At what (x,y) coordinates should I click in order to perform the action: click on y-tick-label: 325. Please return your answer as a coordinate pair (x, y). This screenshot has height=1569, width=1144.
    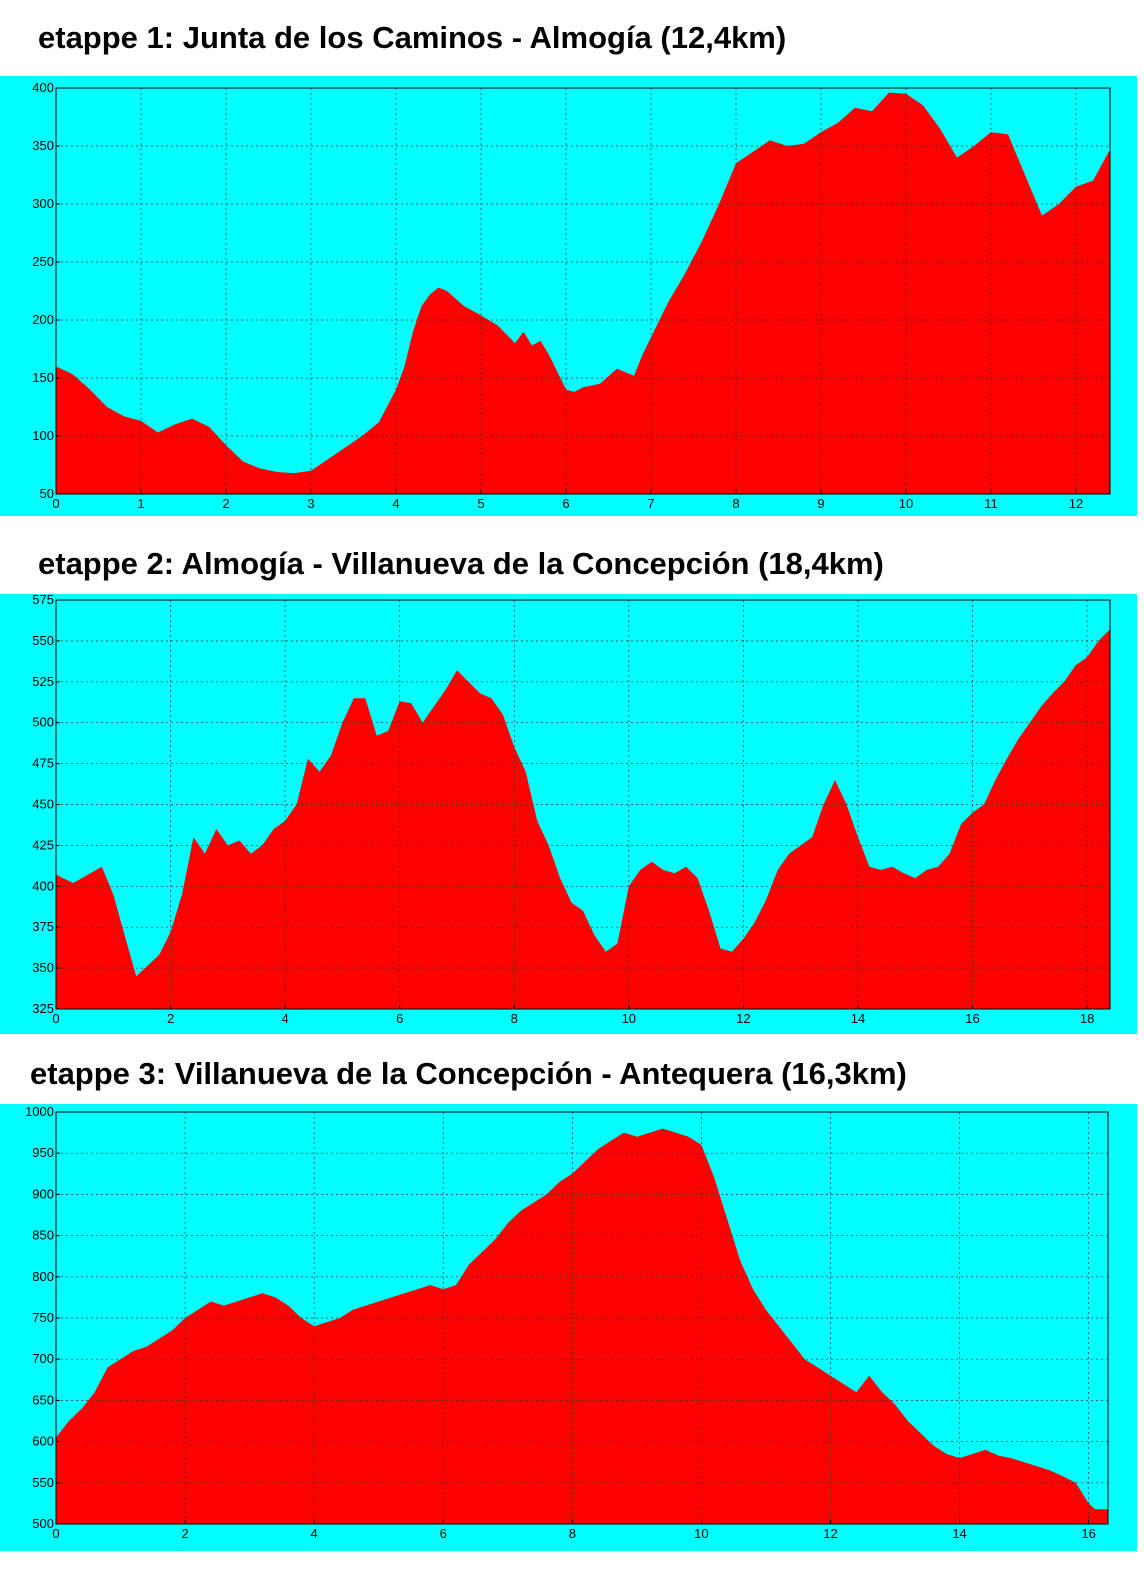
    Looking at the image, I should click on (43, 1008).